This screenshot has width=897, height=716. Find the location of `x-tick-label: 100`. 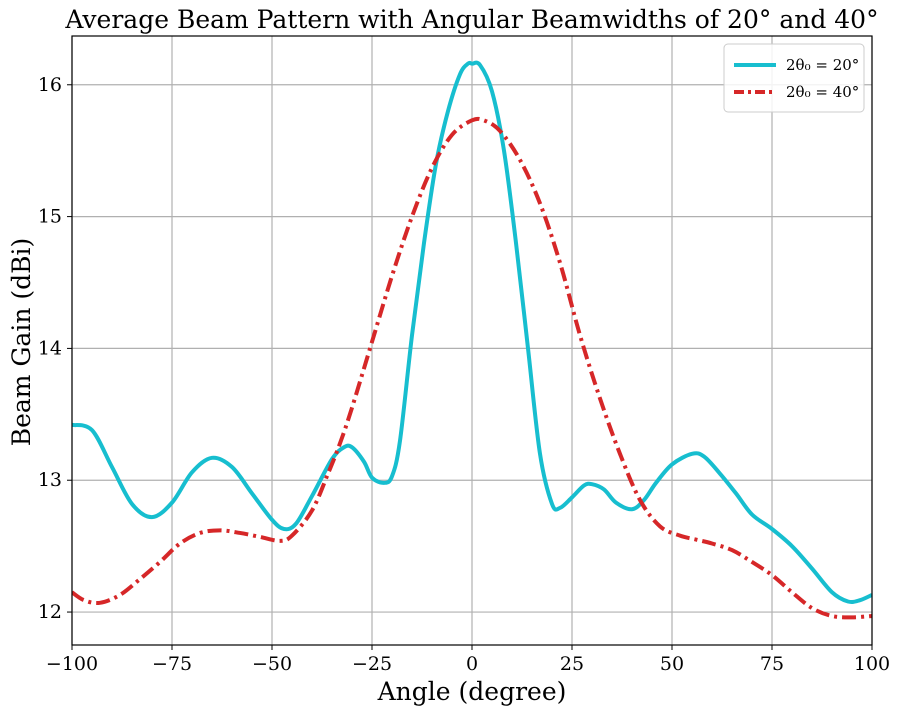

x-tick-label: 100 is located at coordinates (872, 664).